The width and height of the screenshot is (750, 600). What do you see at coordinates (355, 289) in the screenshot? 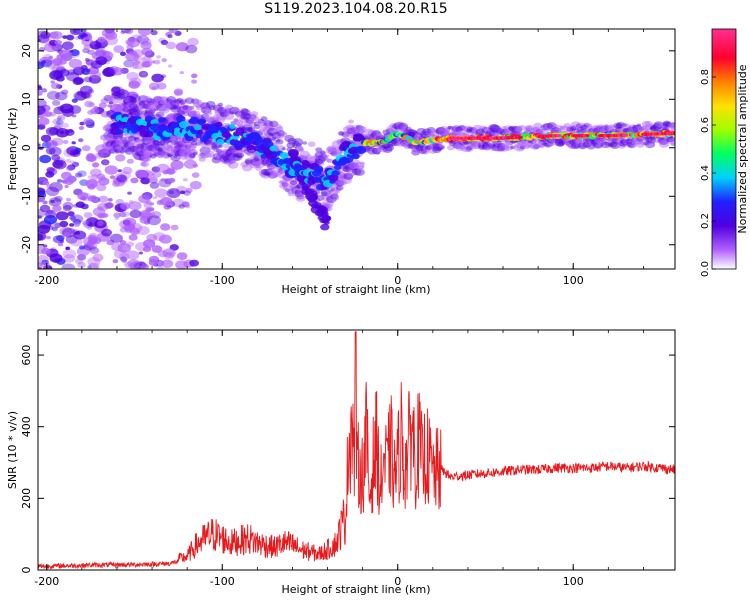
I see `spectrogram-xlabel: Height of straight line (km)` at bounding box center [355, 289].